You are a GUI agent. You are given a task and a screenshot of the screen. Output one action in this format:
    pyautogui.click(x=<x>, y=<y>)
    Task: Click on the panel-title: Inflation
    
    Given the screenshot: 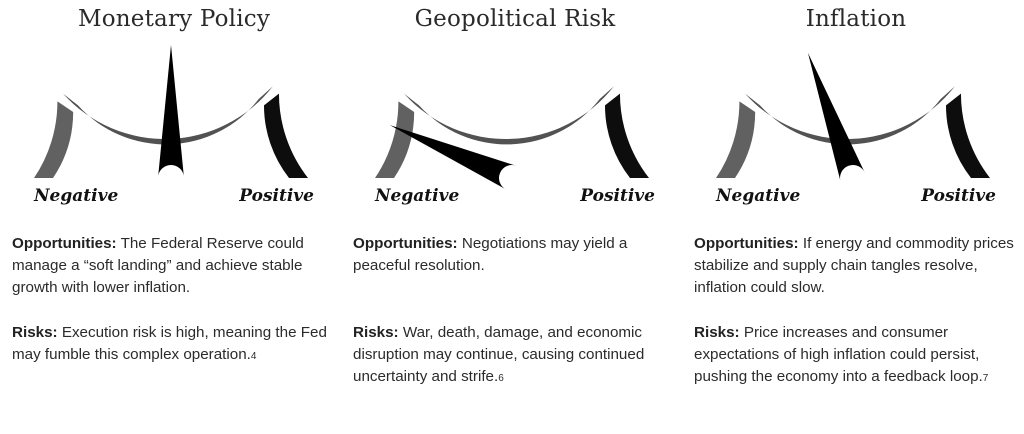 What is the action you would take?
    pyautogui.click(x=856, y=19)
    